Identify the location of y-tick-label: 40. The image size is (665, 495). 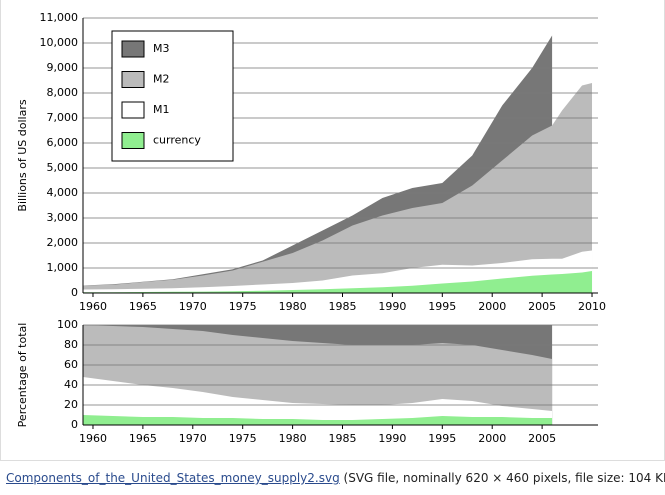
(71, 384).